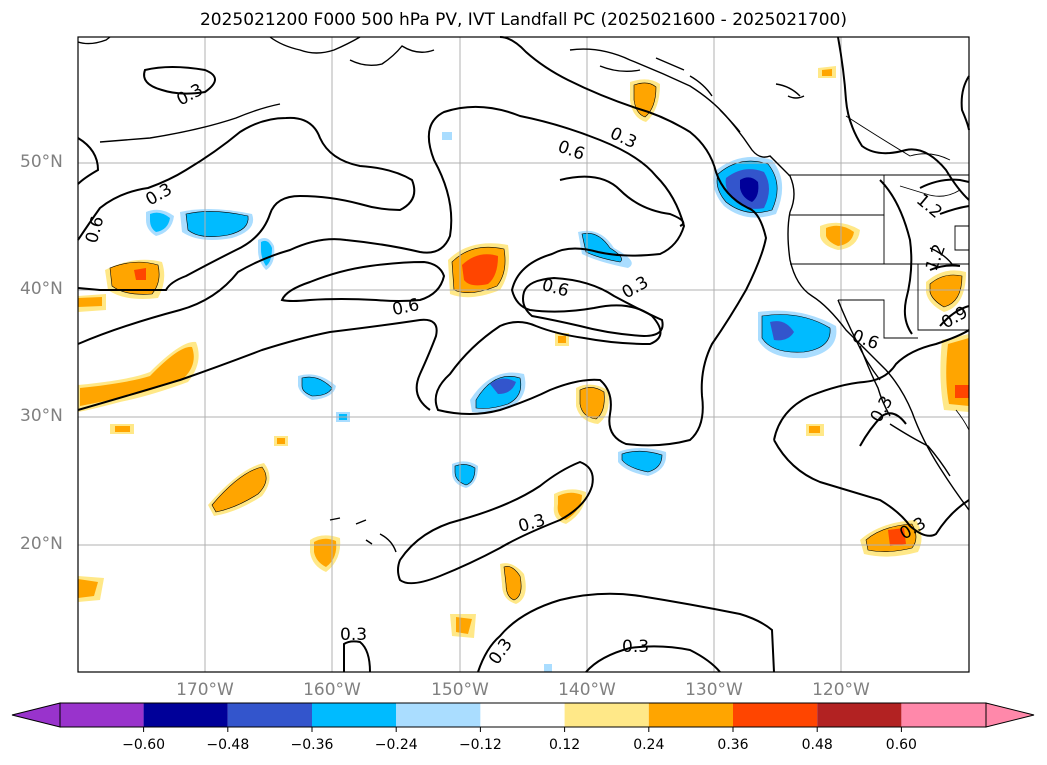  What do you see at coordinates (565, 745) in the screenshot?
I see `colorbar-tick-label: 0.12` at bounding box center [565, 745].